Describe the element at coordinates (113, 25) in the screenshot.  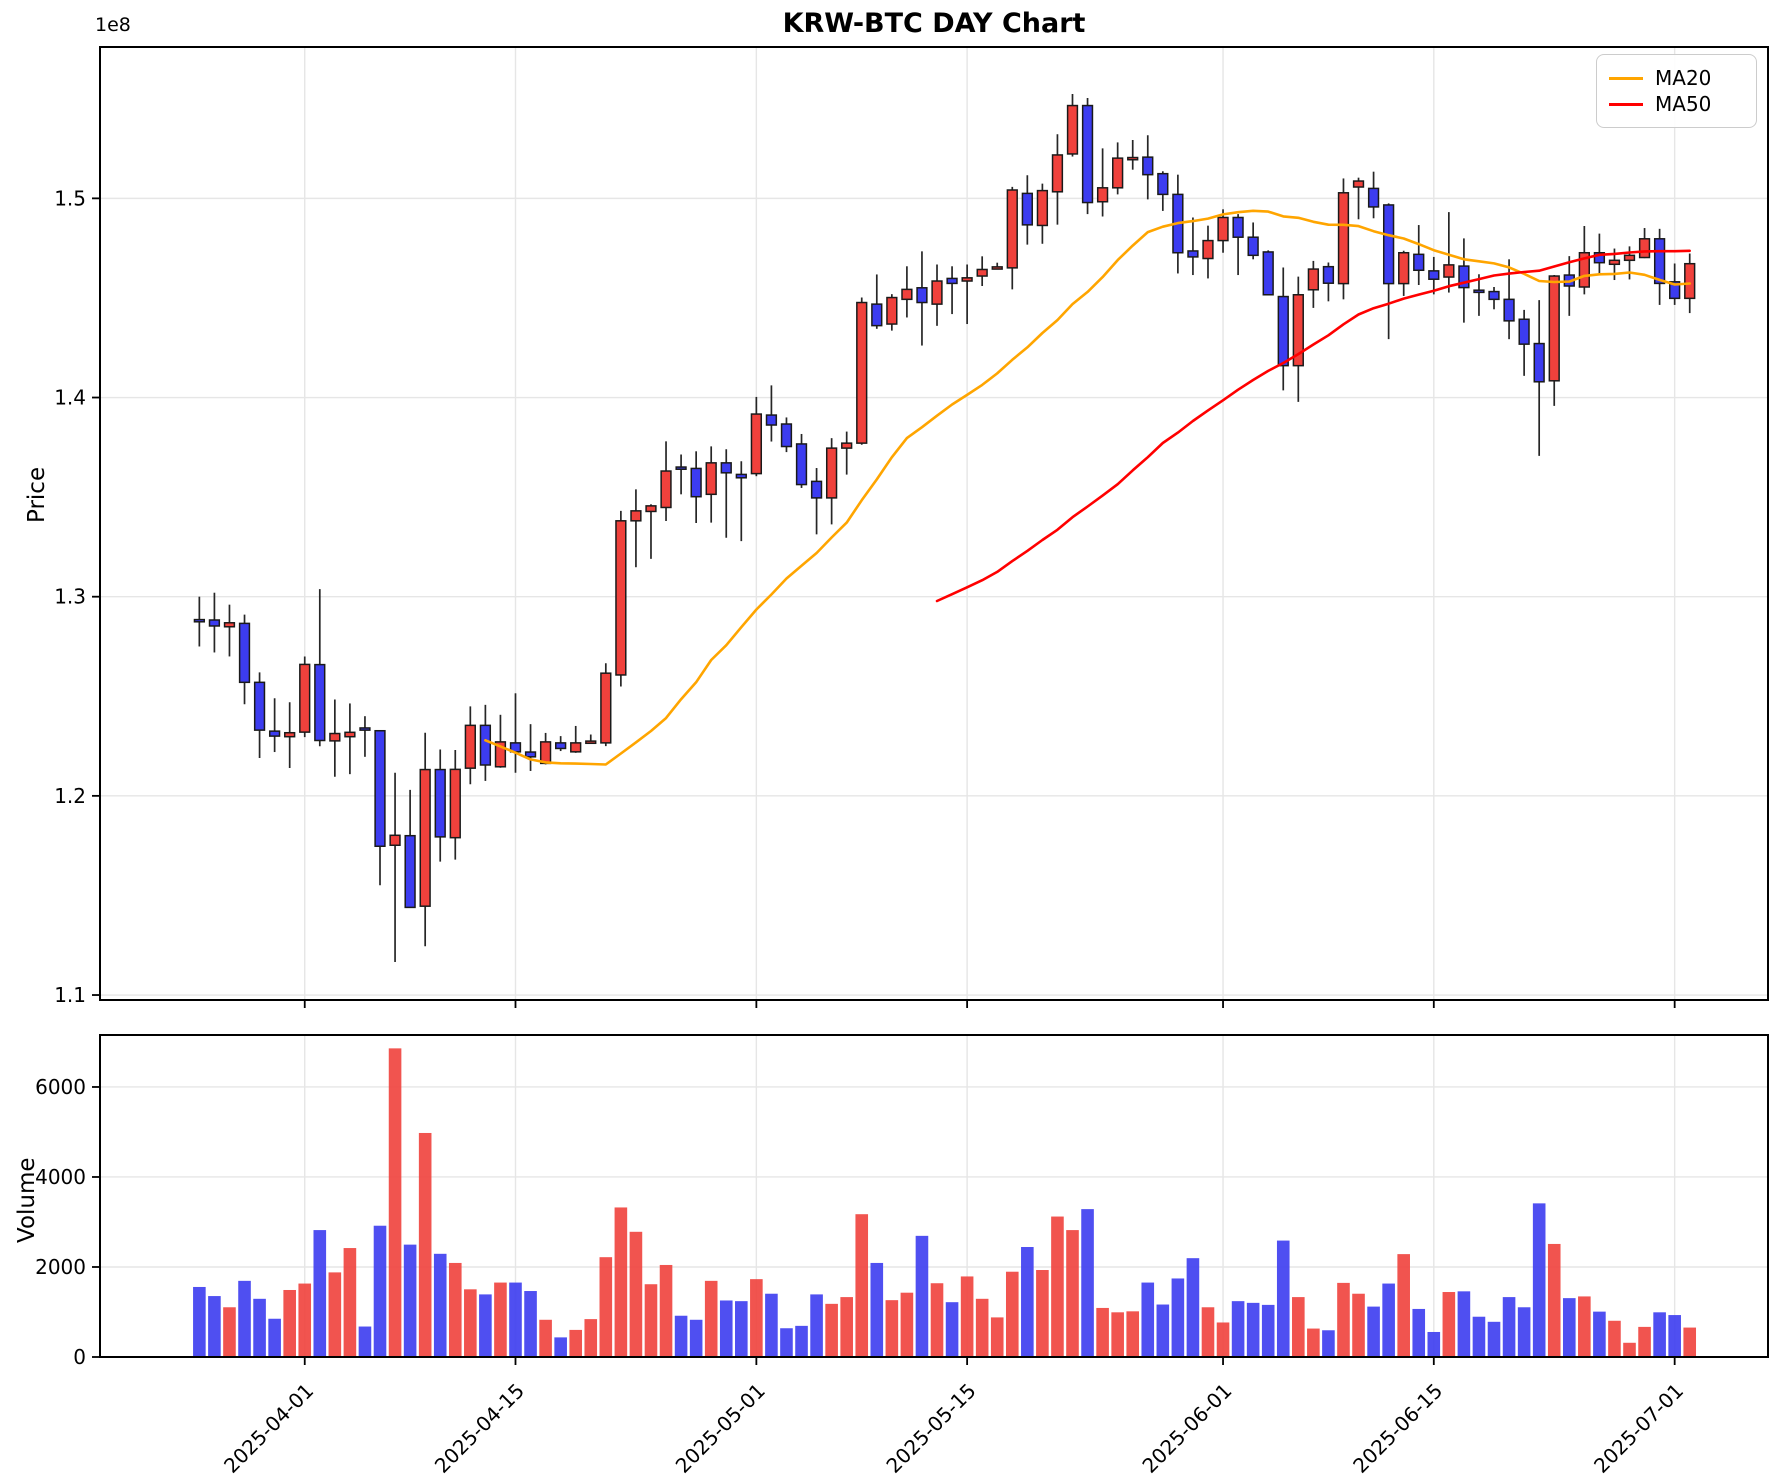
I see `price-axis-offset-label: 1e8` at that location.